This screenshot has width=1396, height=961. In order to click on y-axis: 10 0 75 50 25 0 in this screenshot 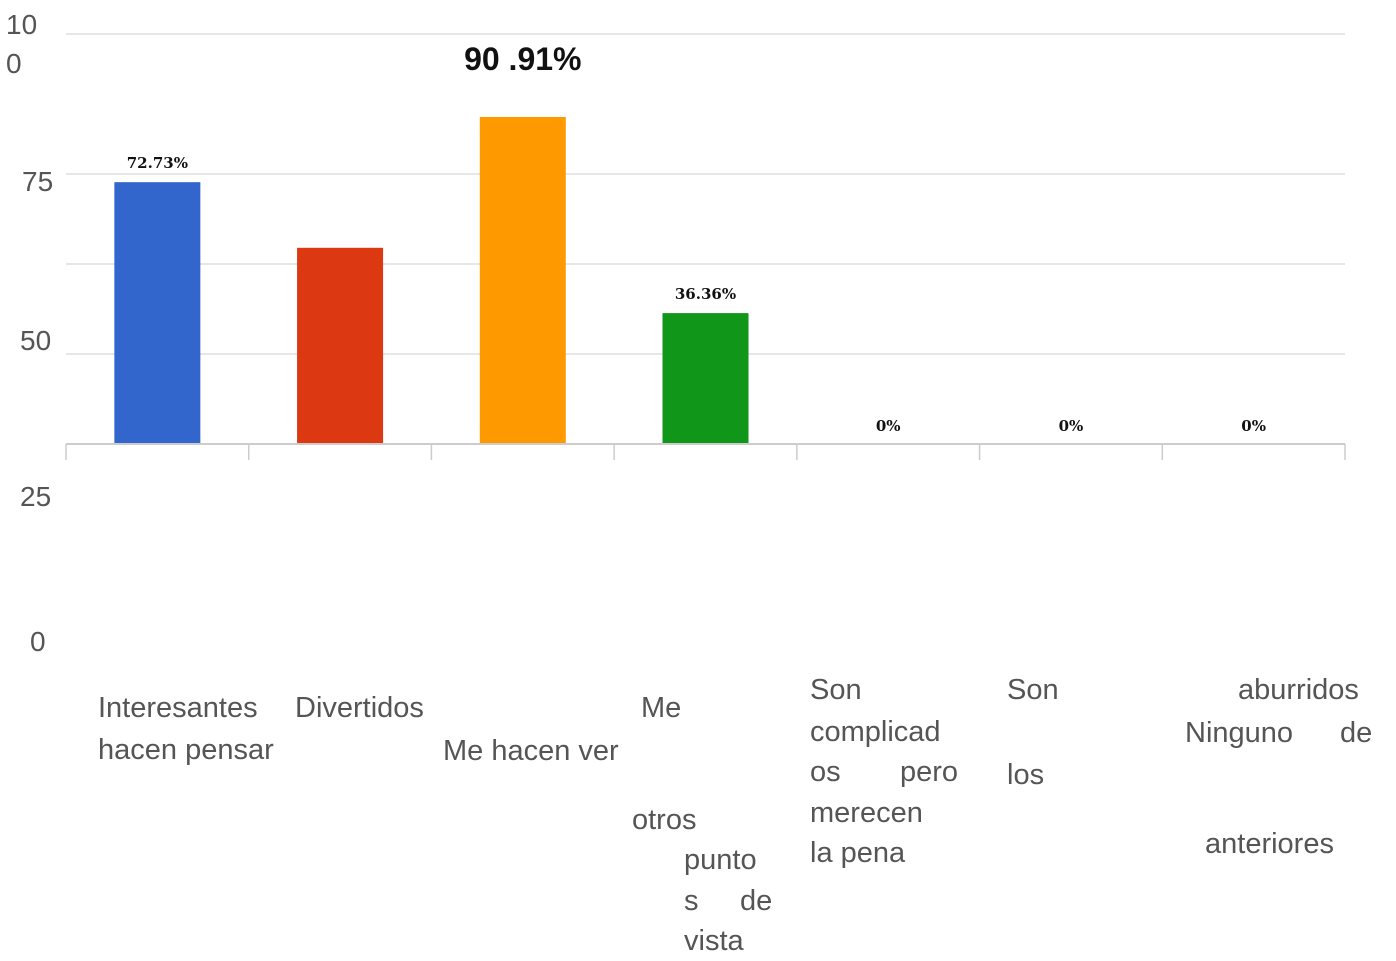, I will do `click(29, 333)`.